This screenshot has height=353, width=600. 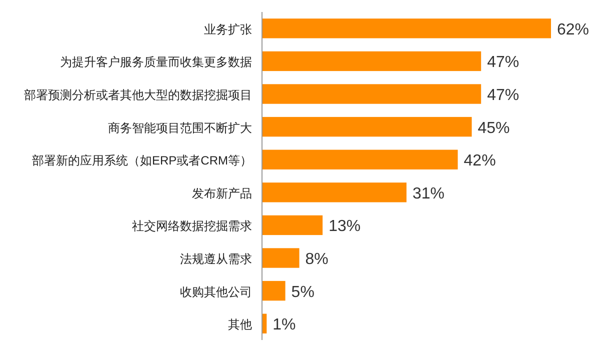 I want to click on data-label: 5%, so click(x=302, y=292).